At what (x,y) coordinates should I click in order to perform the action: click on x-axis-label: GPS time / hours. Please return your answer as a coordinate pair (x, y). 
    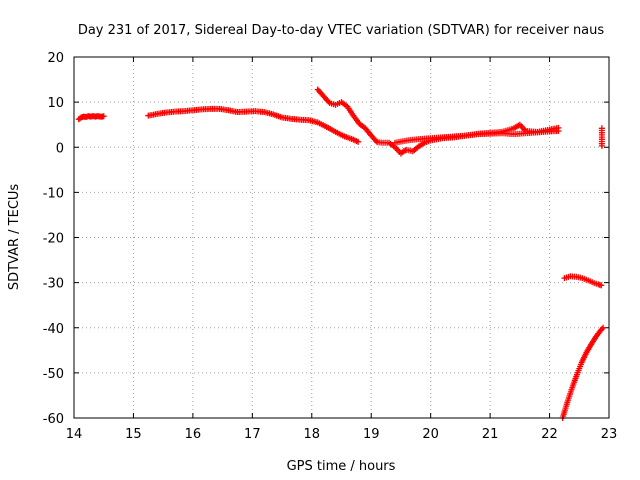
    Looking at the image, I should click on (341, 466).